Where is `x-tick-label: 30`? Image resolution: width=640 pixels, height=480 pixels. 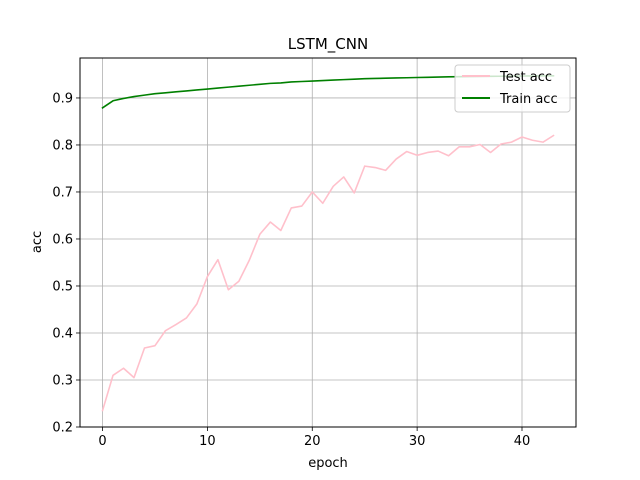 x-tick-label: 30 is located at coordinates (417, 441).